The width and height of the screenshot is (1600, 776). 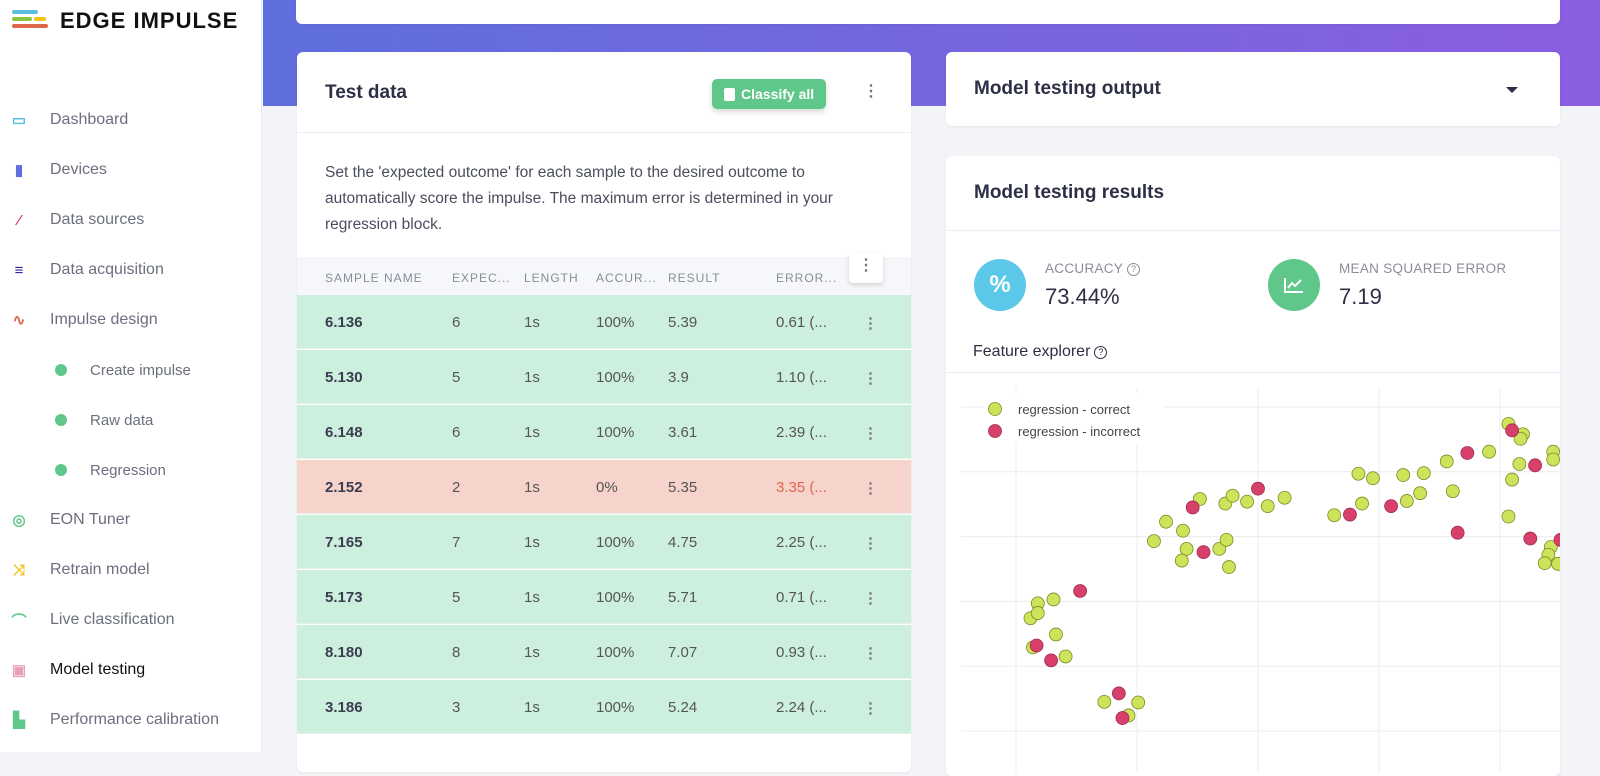 What do you see at coordinates (1069, 192) in the screenshot?
I see `model-testing-results-title: Model testing results` at bounding box center [1069, 192].